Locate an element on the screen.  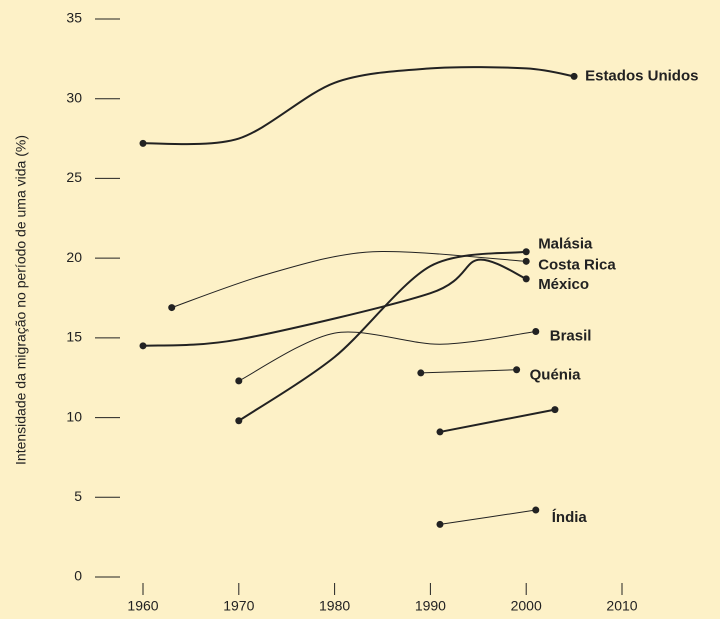
x-tick-label: 1960 is located at coordinates (142, 606).